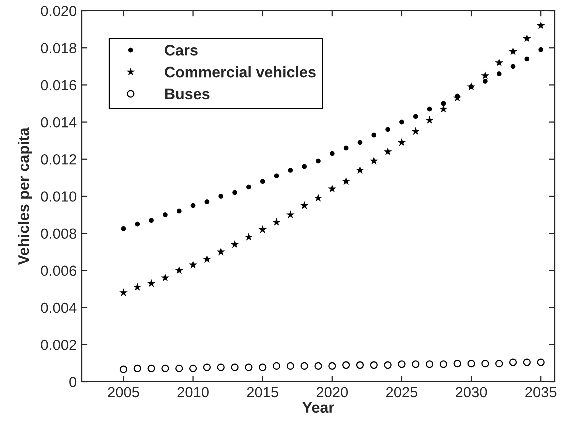 The width and height of the screenshot is (563, 425). Describe the element at coordinates (472, 392) in the screenshot. I see `x-tick-label: 2030` at that location.